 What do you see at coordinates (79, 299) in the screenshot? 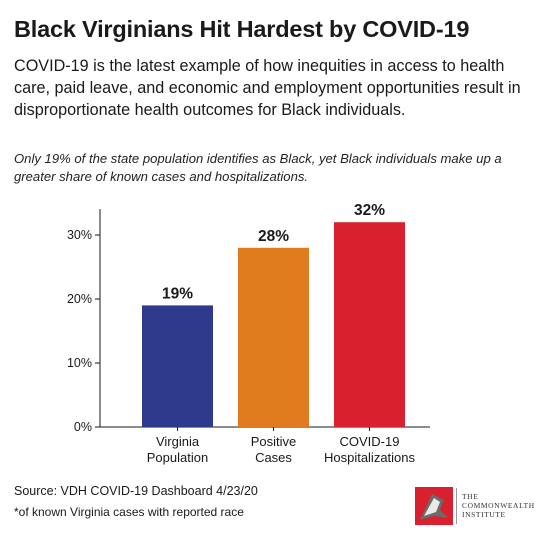
I see `y-tick-label: 20%` at bounding box center [79, 299].